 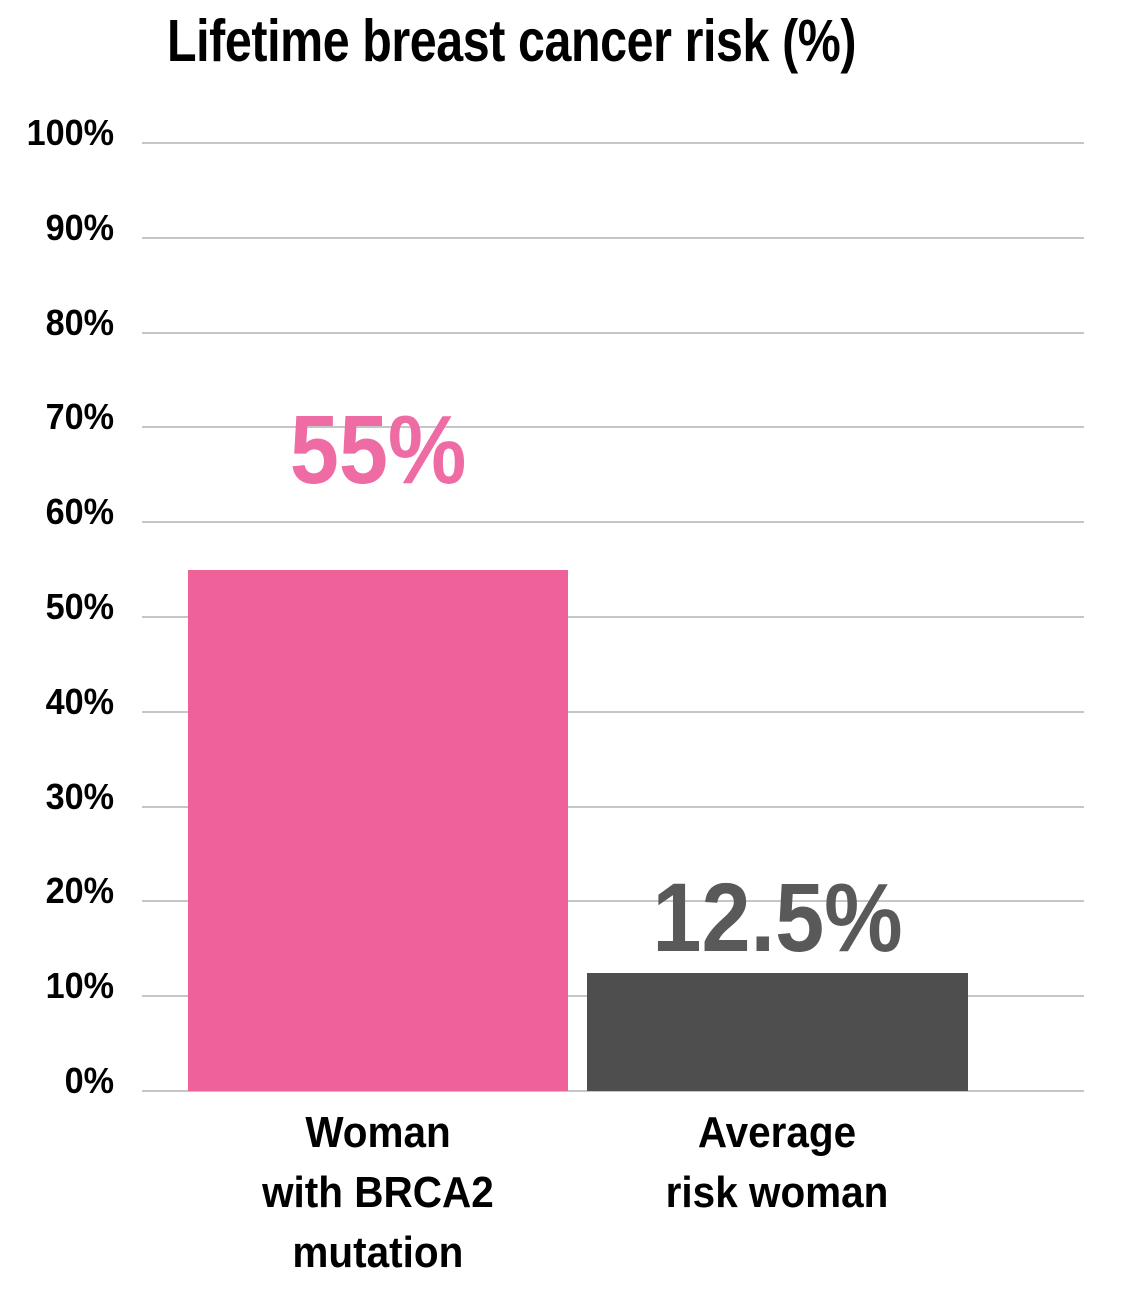 What do you see at coordinates (378, 449) in the screenshot?
I see `value-label-woman-with-brca2-mutation: 55%` at bounding box center [378, 449].